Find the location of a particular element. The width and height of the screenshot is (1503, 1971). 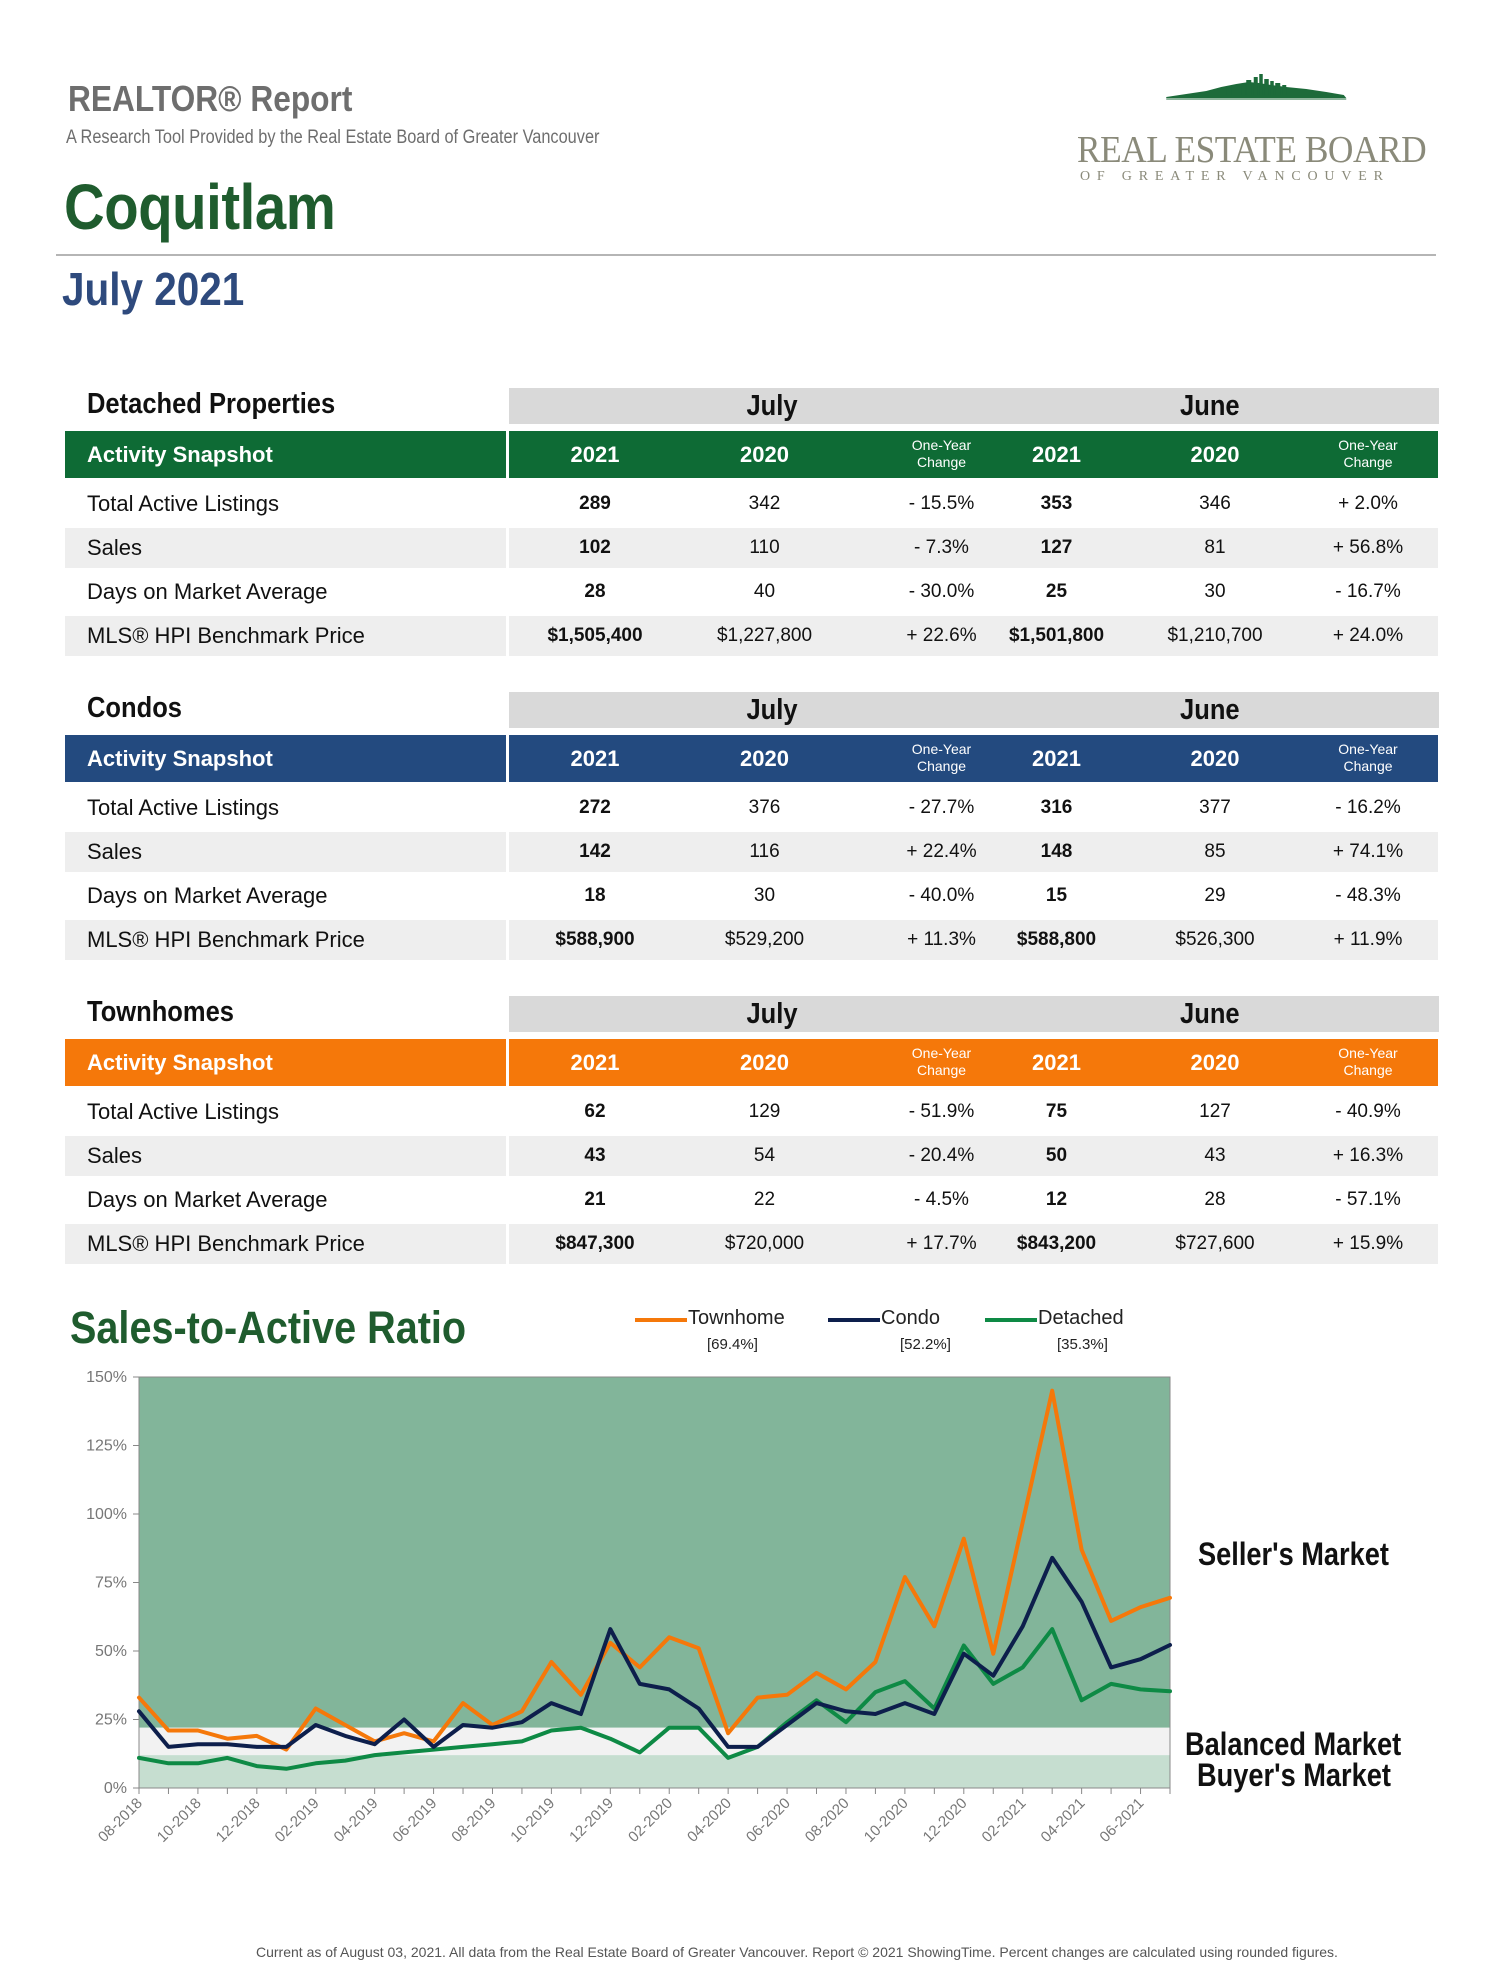

table-row: Sales 43 54- 20.4% 50 43 + 16.3% is located at coordinates (752, 1156).